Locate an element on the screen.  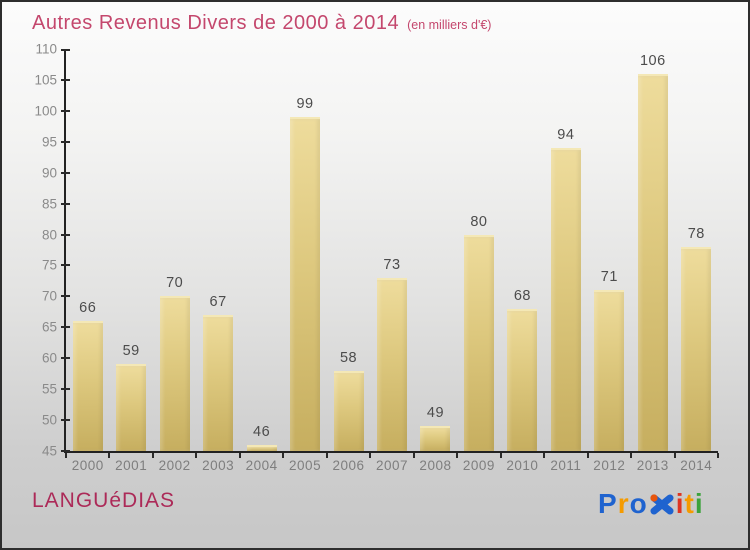
x-axis-category-label: 2013 is located at coordinates (652, 465).